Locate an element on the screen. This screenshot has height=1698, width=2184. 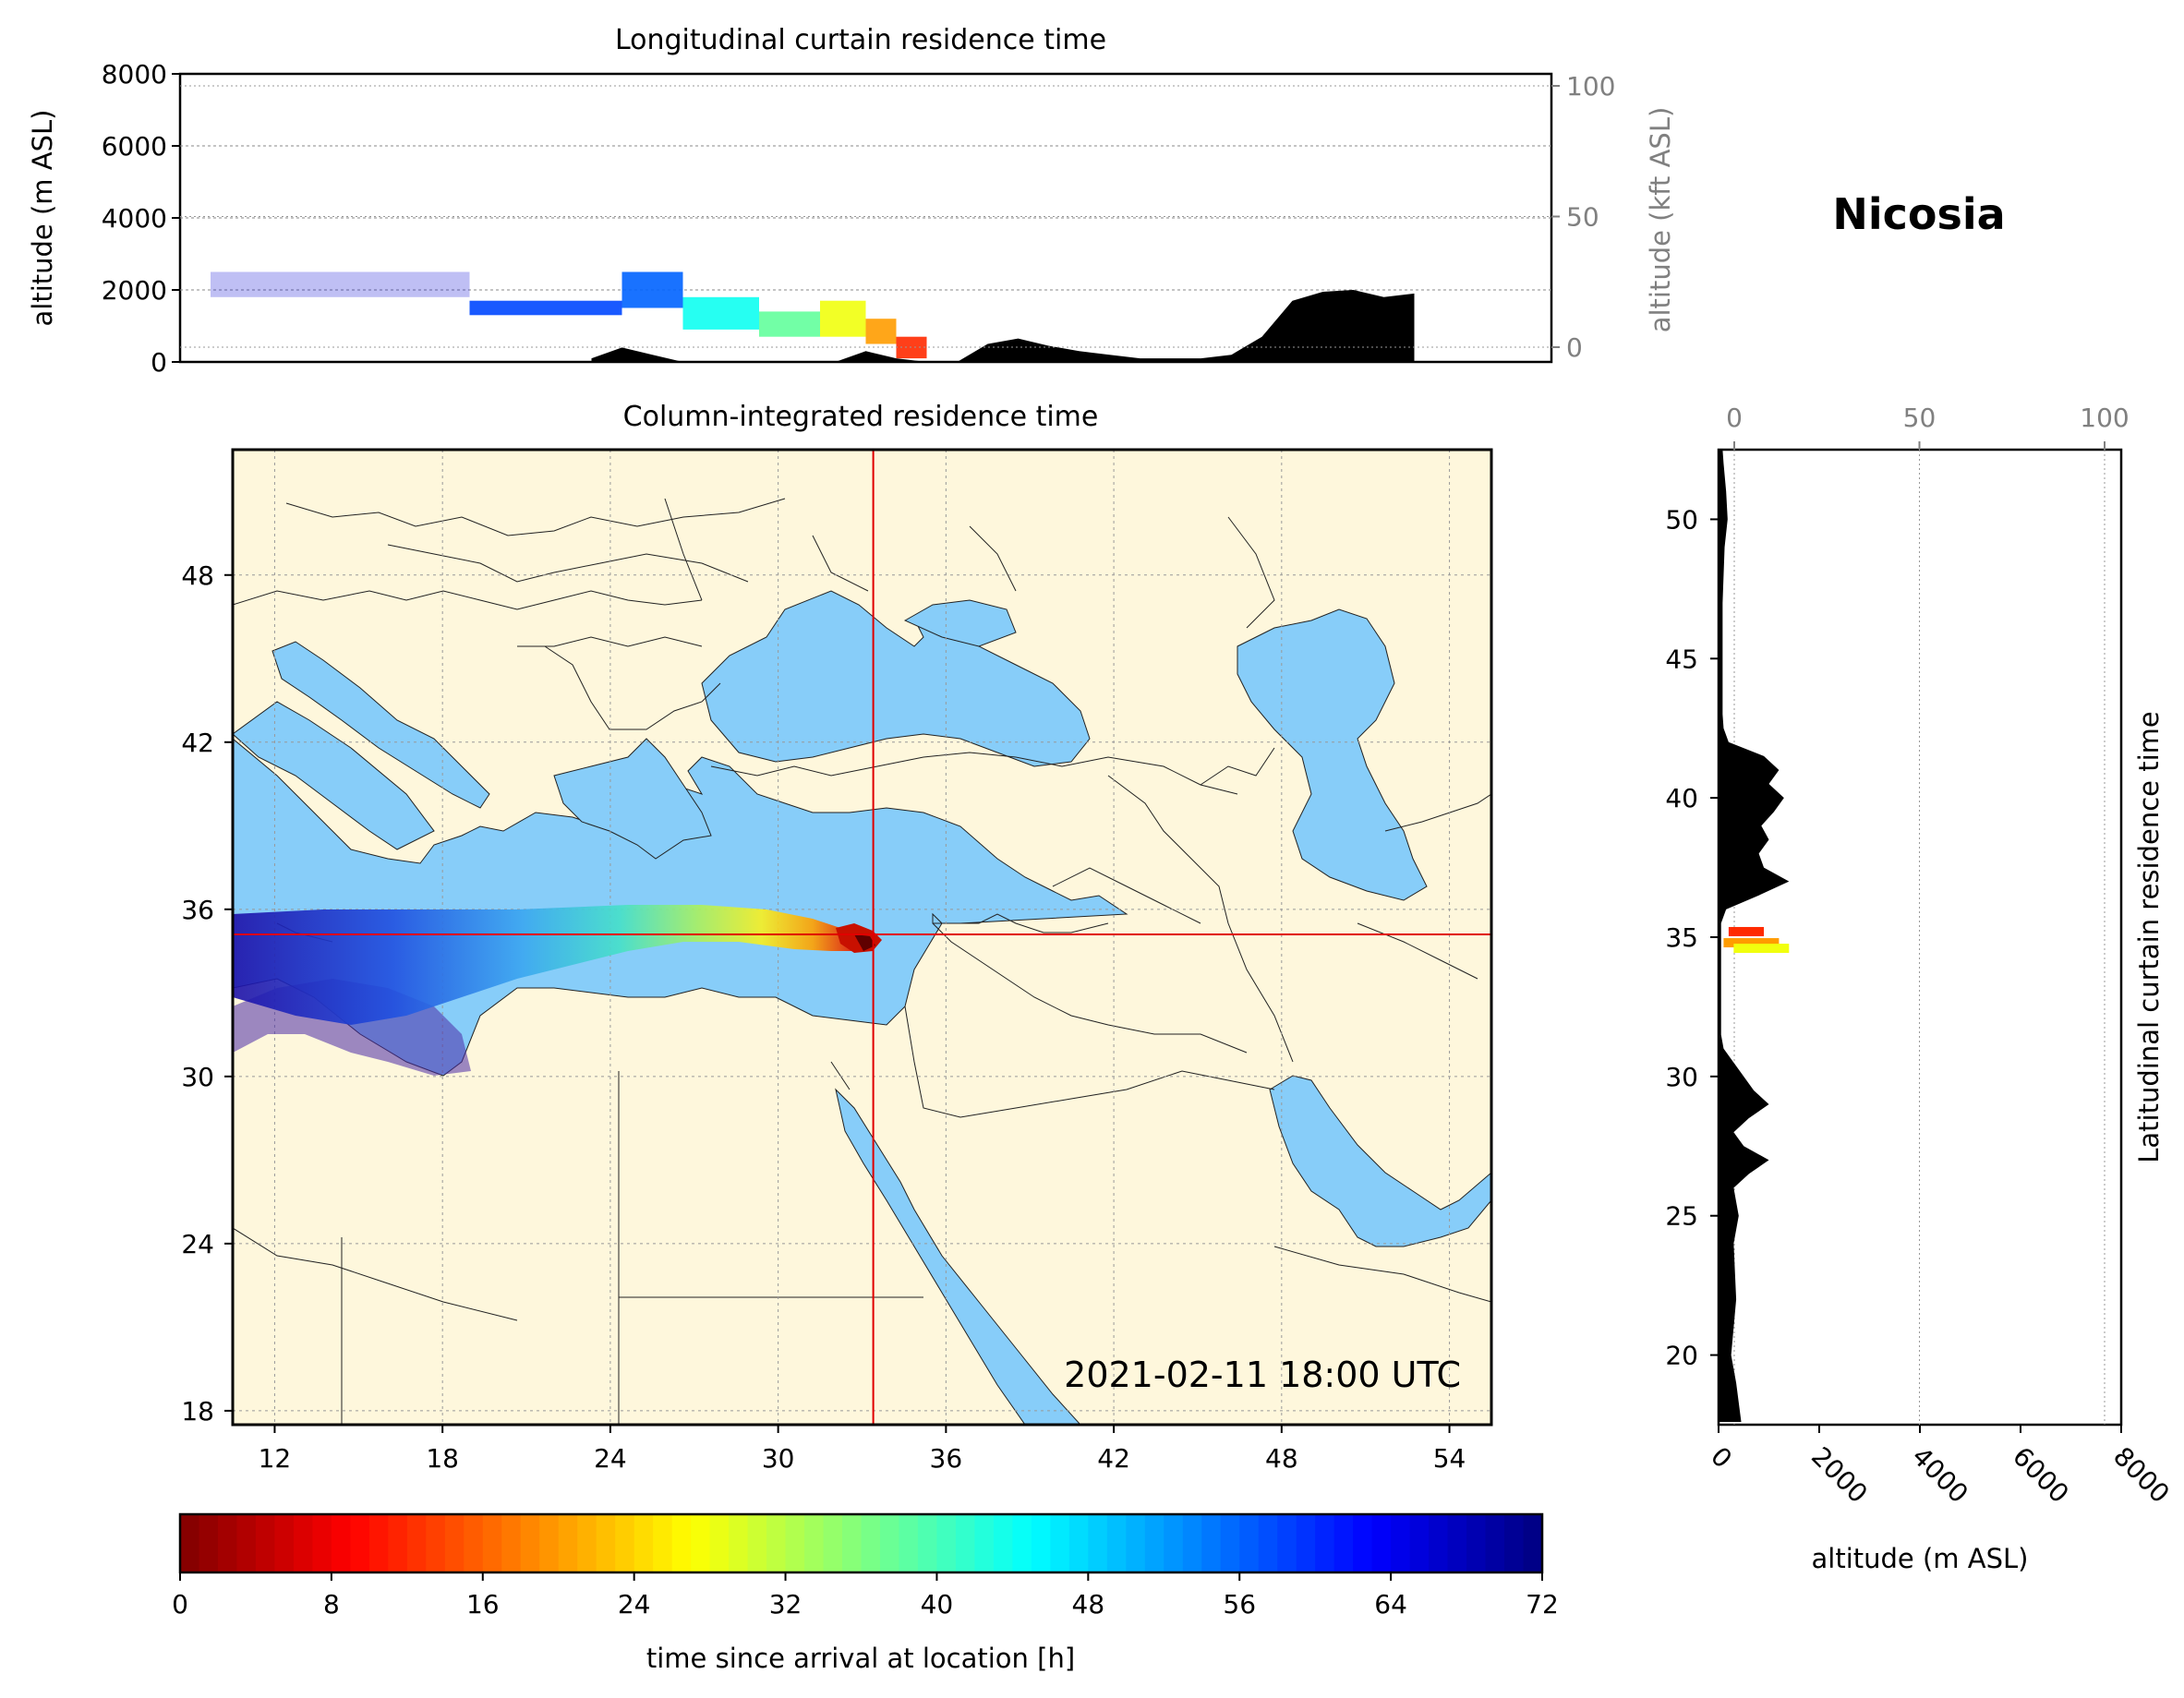
adriatic-sea is located at coordinates (380, 725).